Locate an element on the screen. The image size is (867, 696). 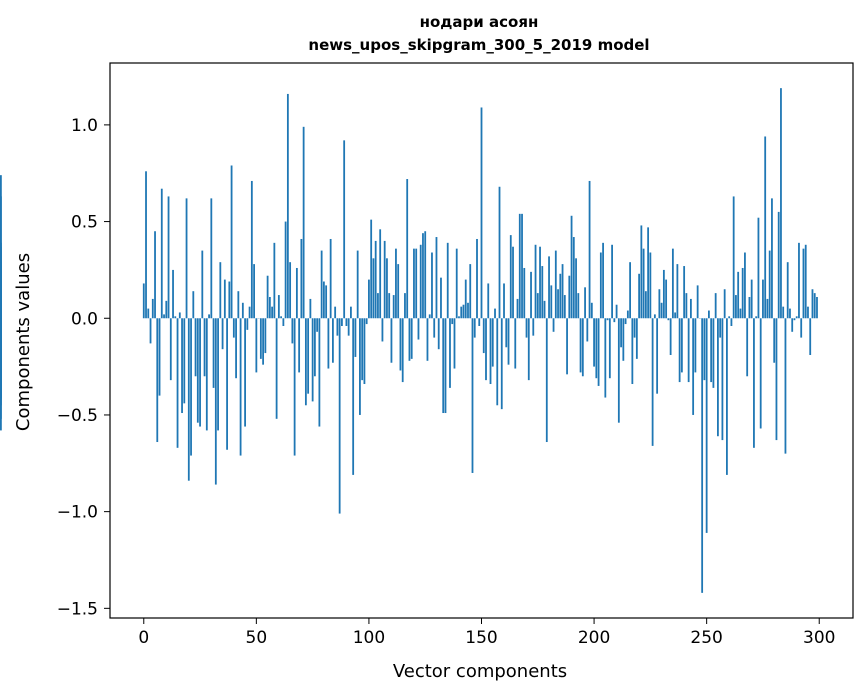
y-tick-label: −1.5 is located at coordinates (77, 609).